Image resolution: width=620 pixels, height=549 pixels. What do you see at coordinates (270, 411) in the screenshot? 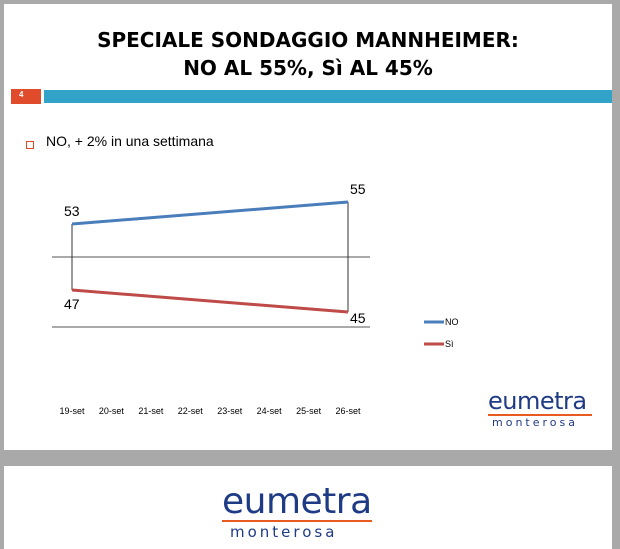
I see `x-tick-label: 24-set` at bounding box center [270, 411].